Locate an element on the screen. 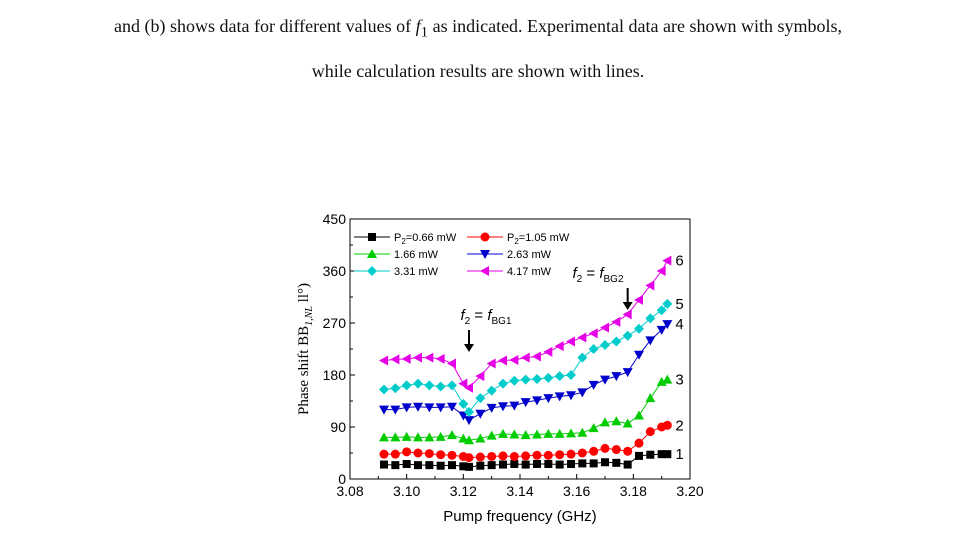 The width and height of the screenshot is (956, 533). legend-item: 4.17 mW is located at coordinates (509, 272).